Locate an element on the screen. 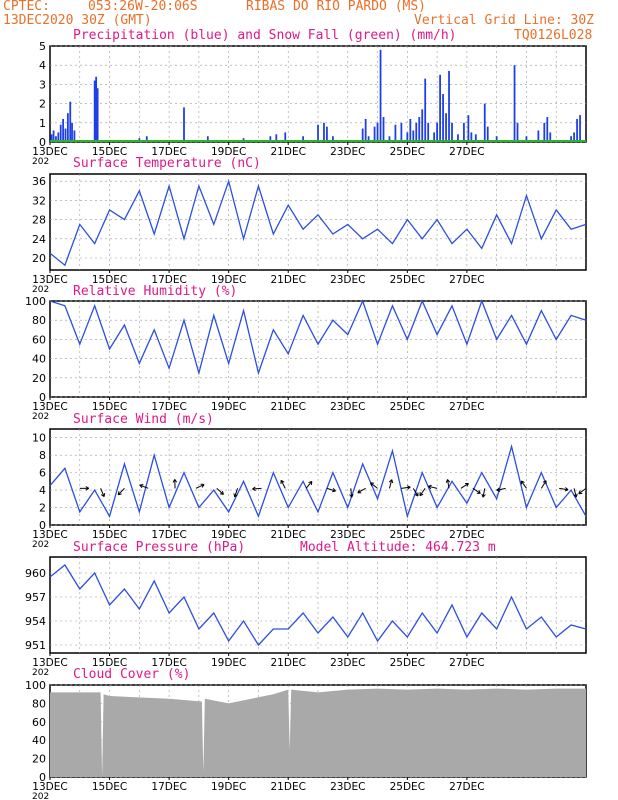 This screenshot has height=800, width=618. y-tick-label: 100 is located at coordinates (35, 685).